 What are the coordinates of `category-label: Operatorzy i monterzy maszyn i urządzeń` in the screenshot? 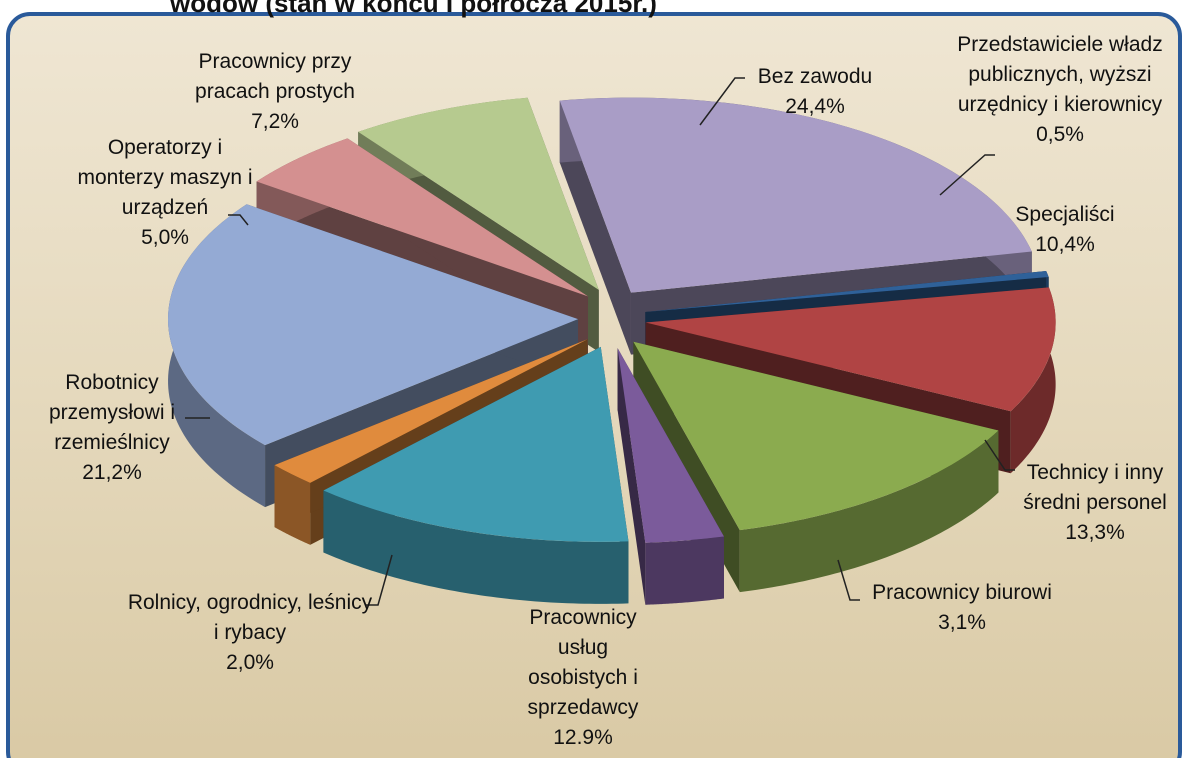 It's located at (165, 177).